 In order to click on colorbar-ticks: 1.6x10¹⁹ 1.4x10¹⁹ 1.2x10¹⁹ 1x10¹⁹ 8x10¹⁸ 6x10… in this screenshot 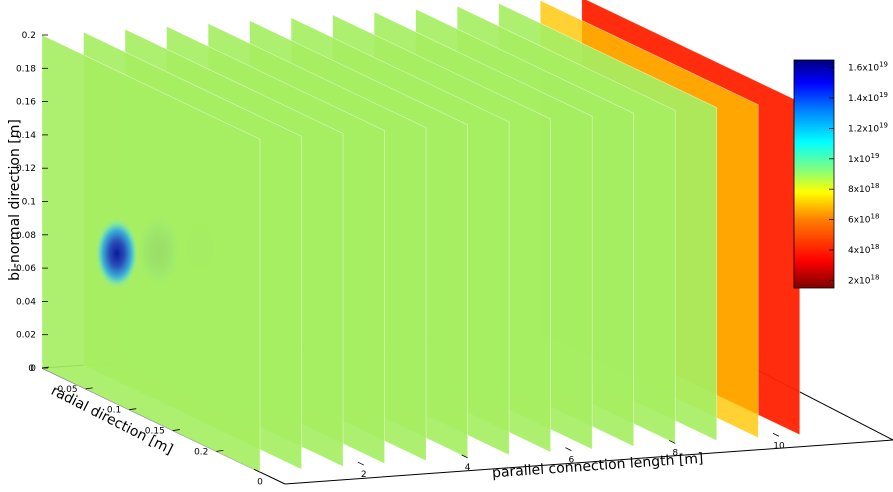, I will do `click(858, 173)`.